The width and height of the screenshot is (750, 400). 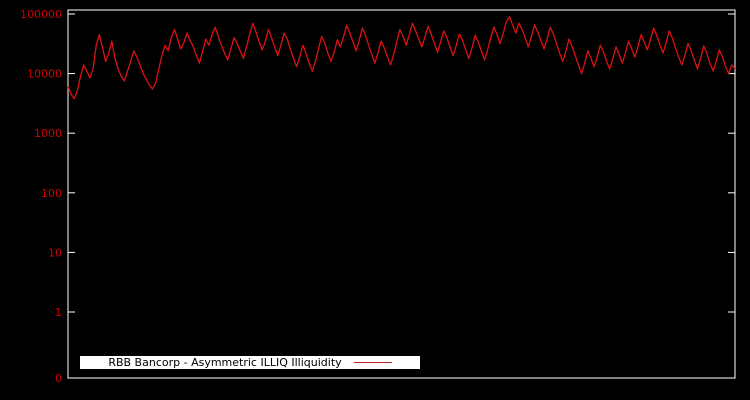 I want to click on y-tick-label: 10, so click(x=55, y=252).